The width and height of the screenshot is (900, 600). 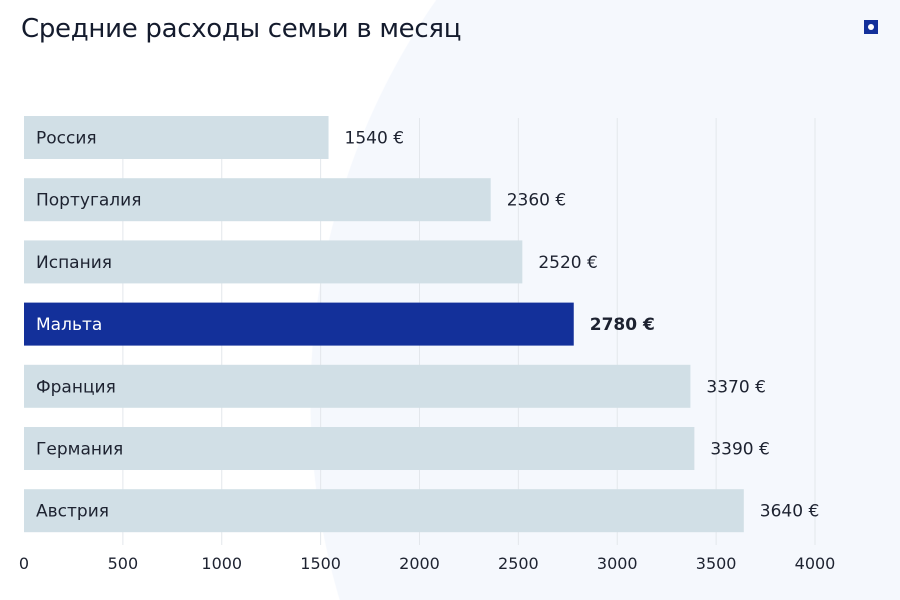 What do you see at coordinates (69, 325) in the screenshot?
I see `bar-category-label: Мальта` at bounding box center [69, 325].